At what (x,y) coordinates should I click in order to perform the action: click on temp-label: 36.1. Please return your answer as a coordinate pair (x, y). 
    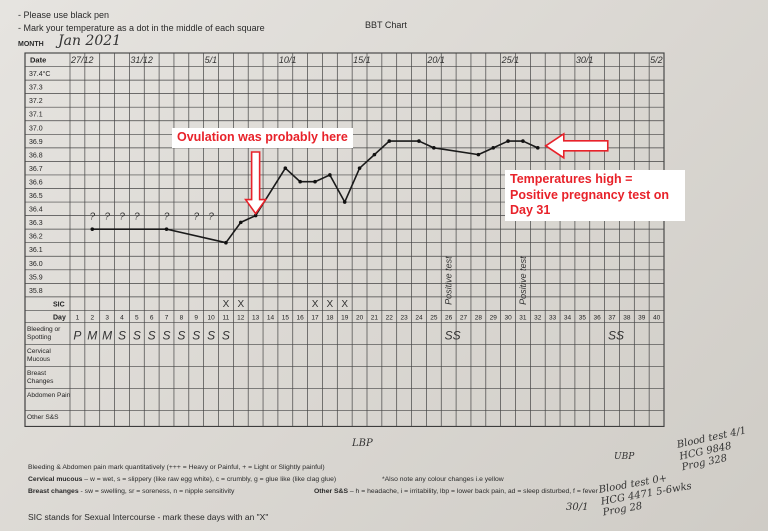
    Looking at the image, I should click on (36, 250).